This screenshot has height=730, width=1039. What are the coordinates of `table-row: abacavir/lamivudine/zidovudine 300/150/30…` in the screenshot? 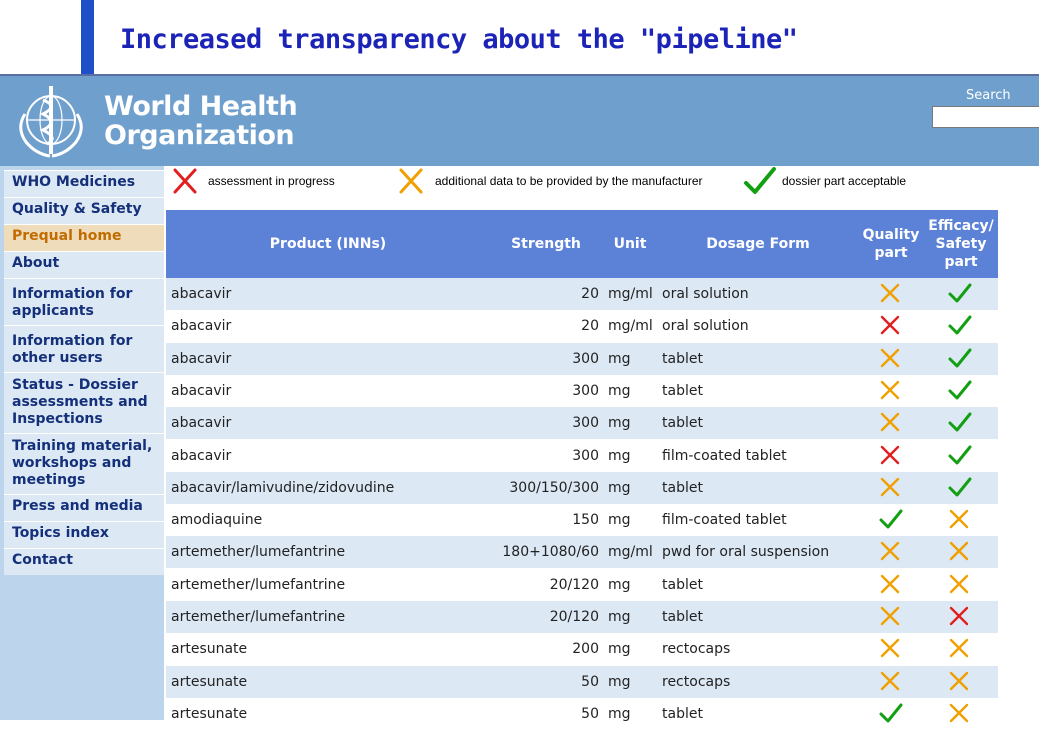 It's located at (582, 487).